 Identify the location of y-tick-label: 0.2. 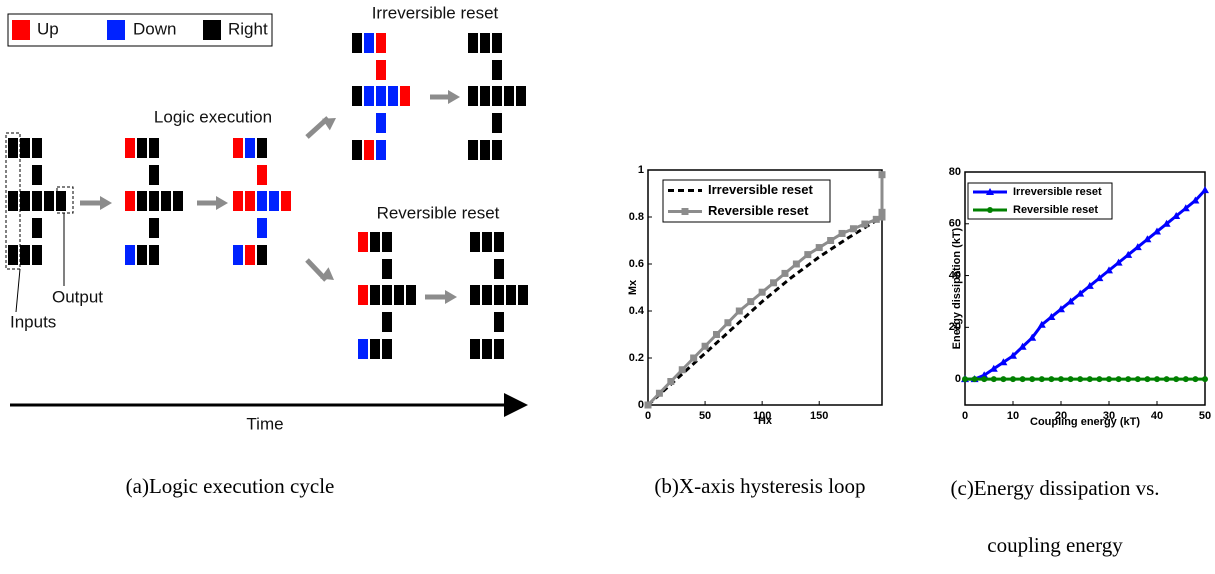
(636, 358).